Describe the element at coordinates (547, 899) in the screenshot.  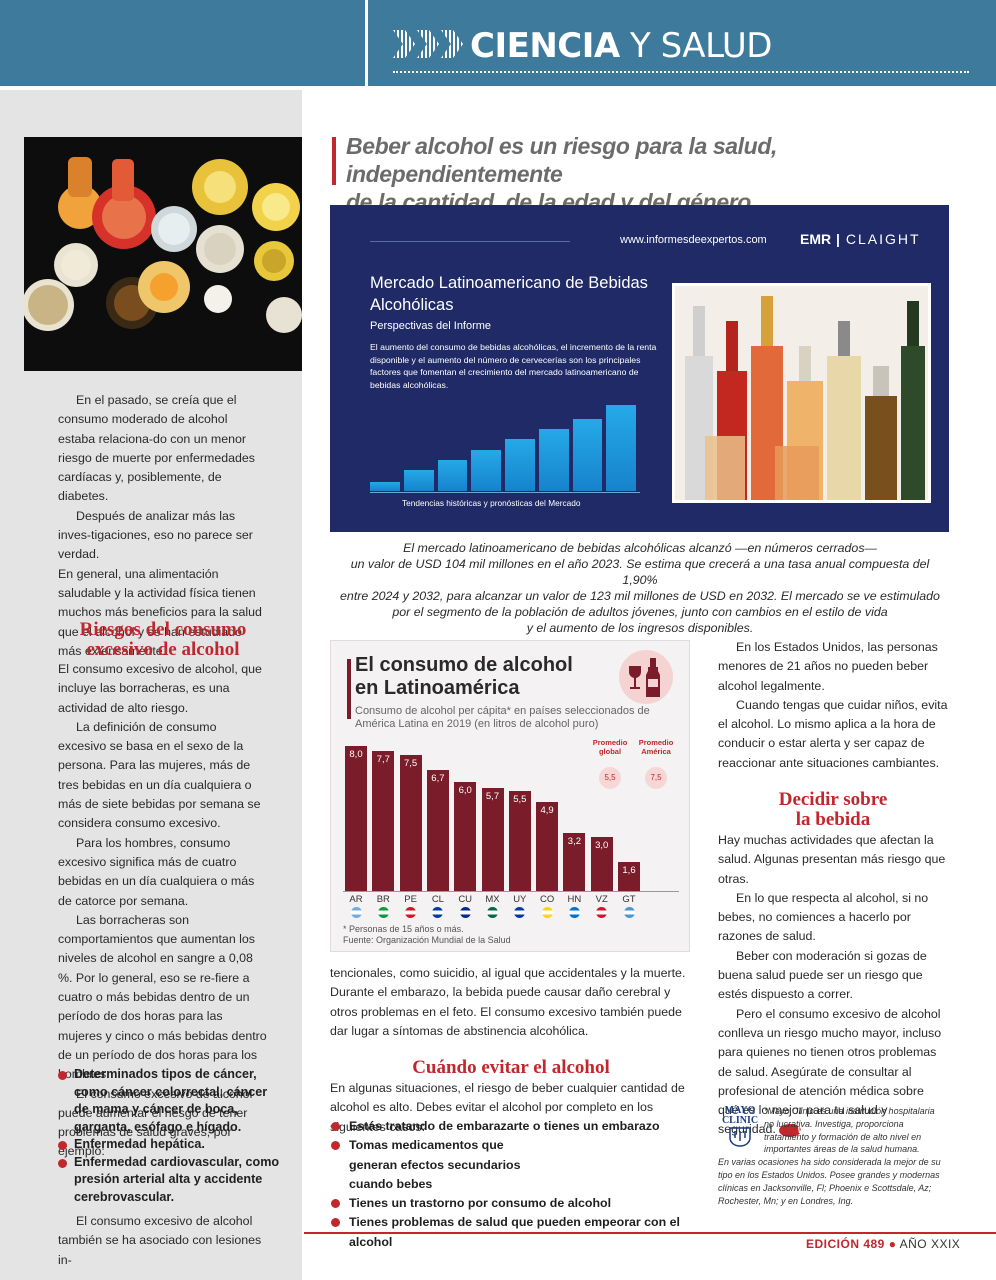
I see `chart-category-label: CO` at that location.